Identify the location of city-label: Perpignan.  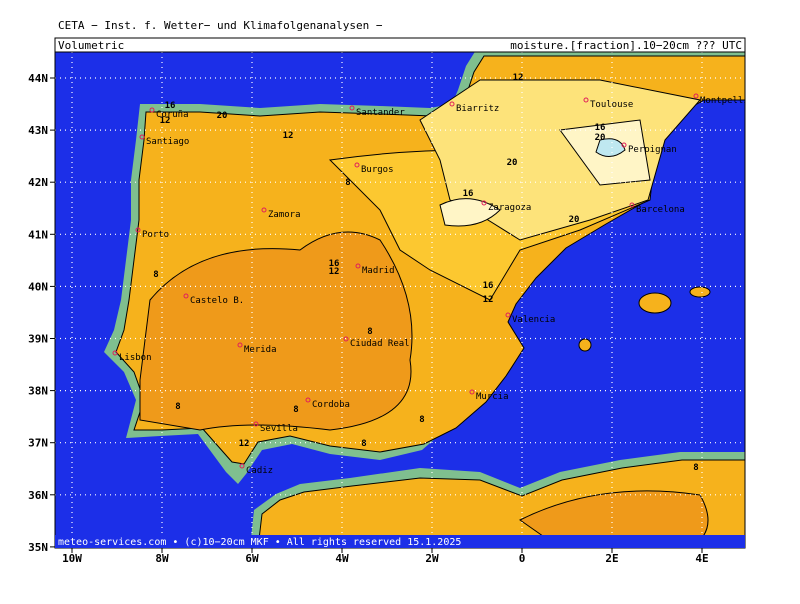
(652, 150).